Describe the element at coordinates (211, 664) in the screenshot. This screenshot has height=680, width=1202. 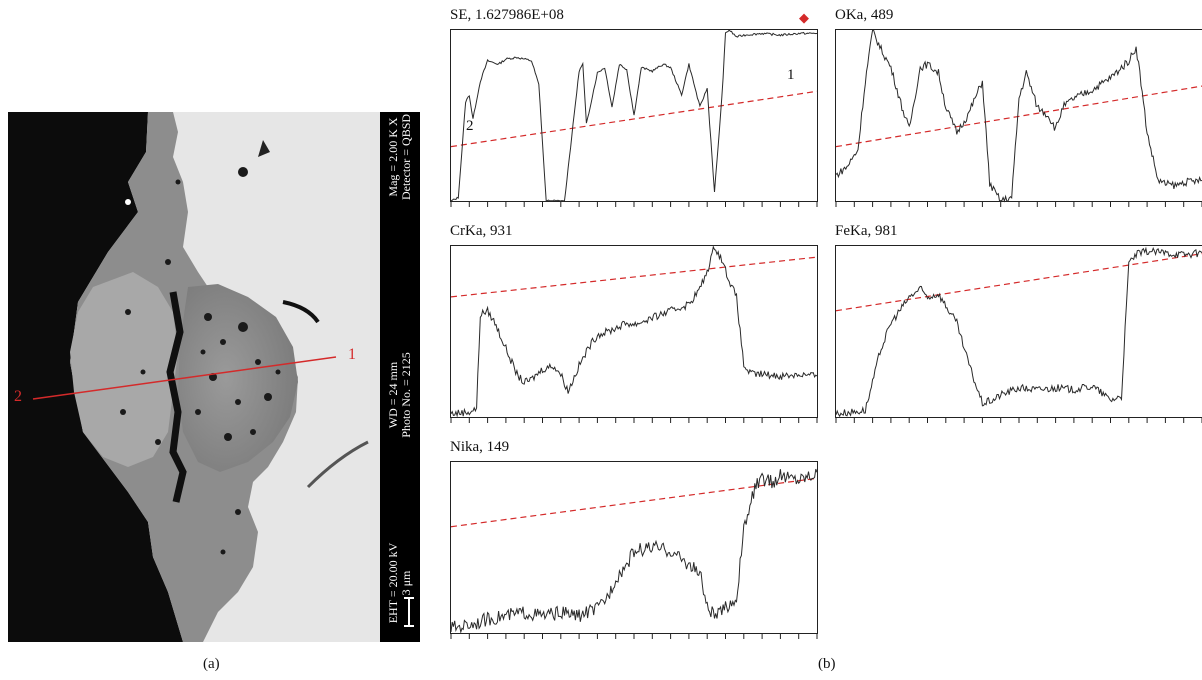
I see `panel-a-label: (a)` at that location.